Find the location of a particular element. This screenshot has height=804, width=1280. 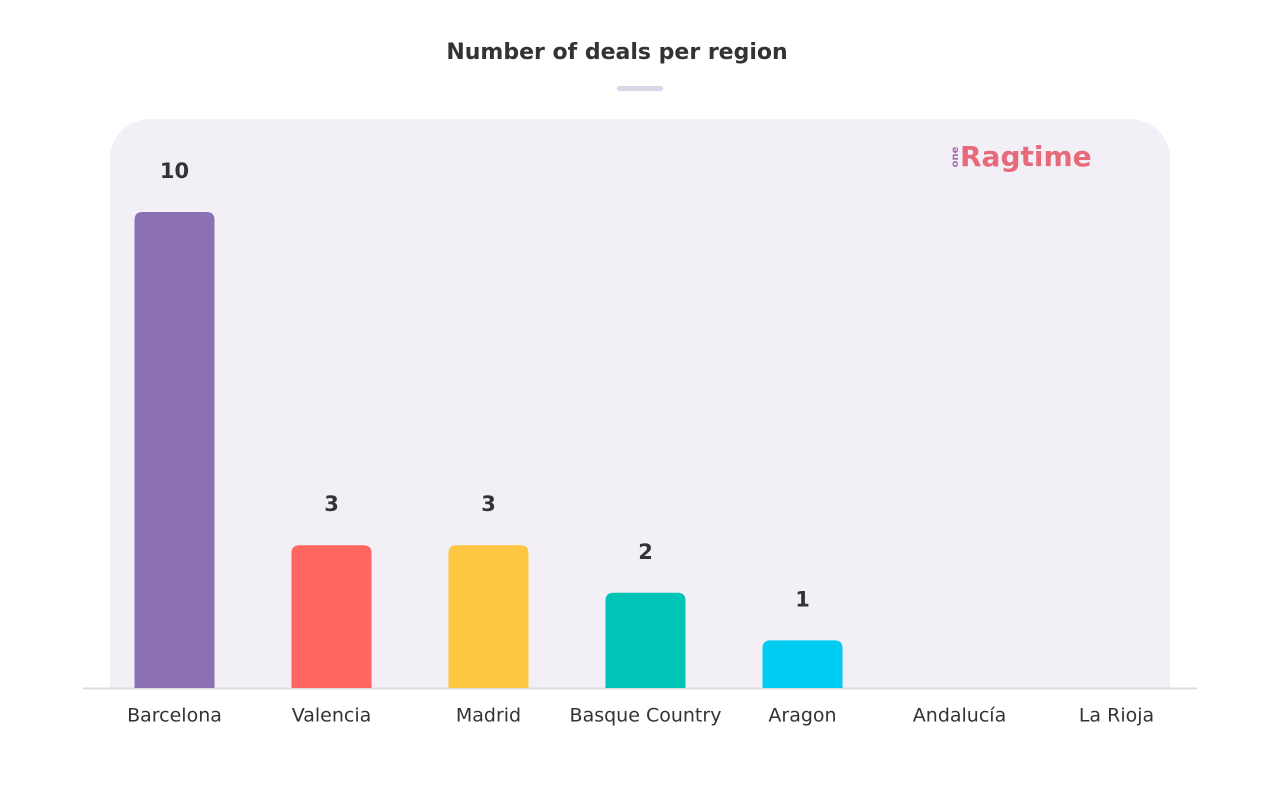

x-tick-label: Aragon is located at coordinates (802, 716).